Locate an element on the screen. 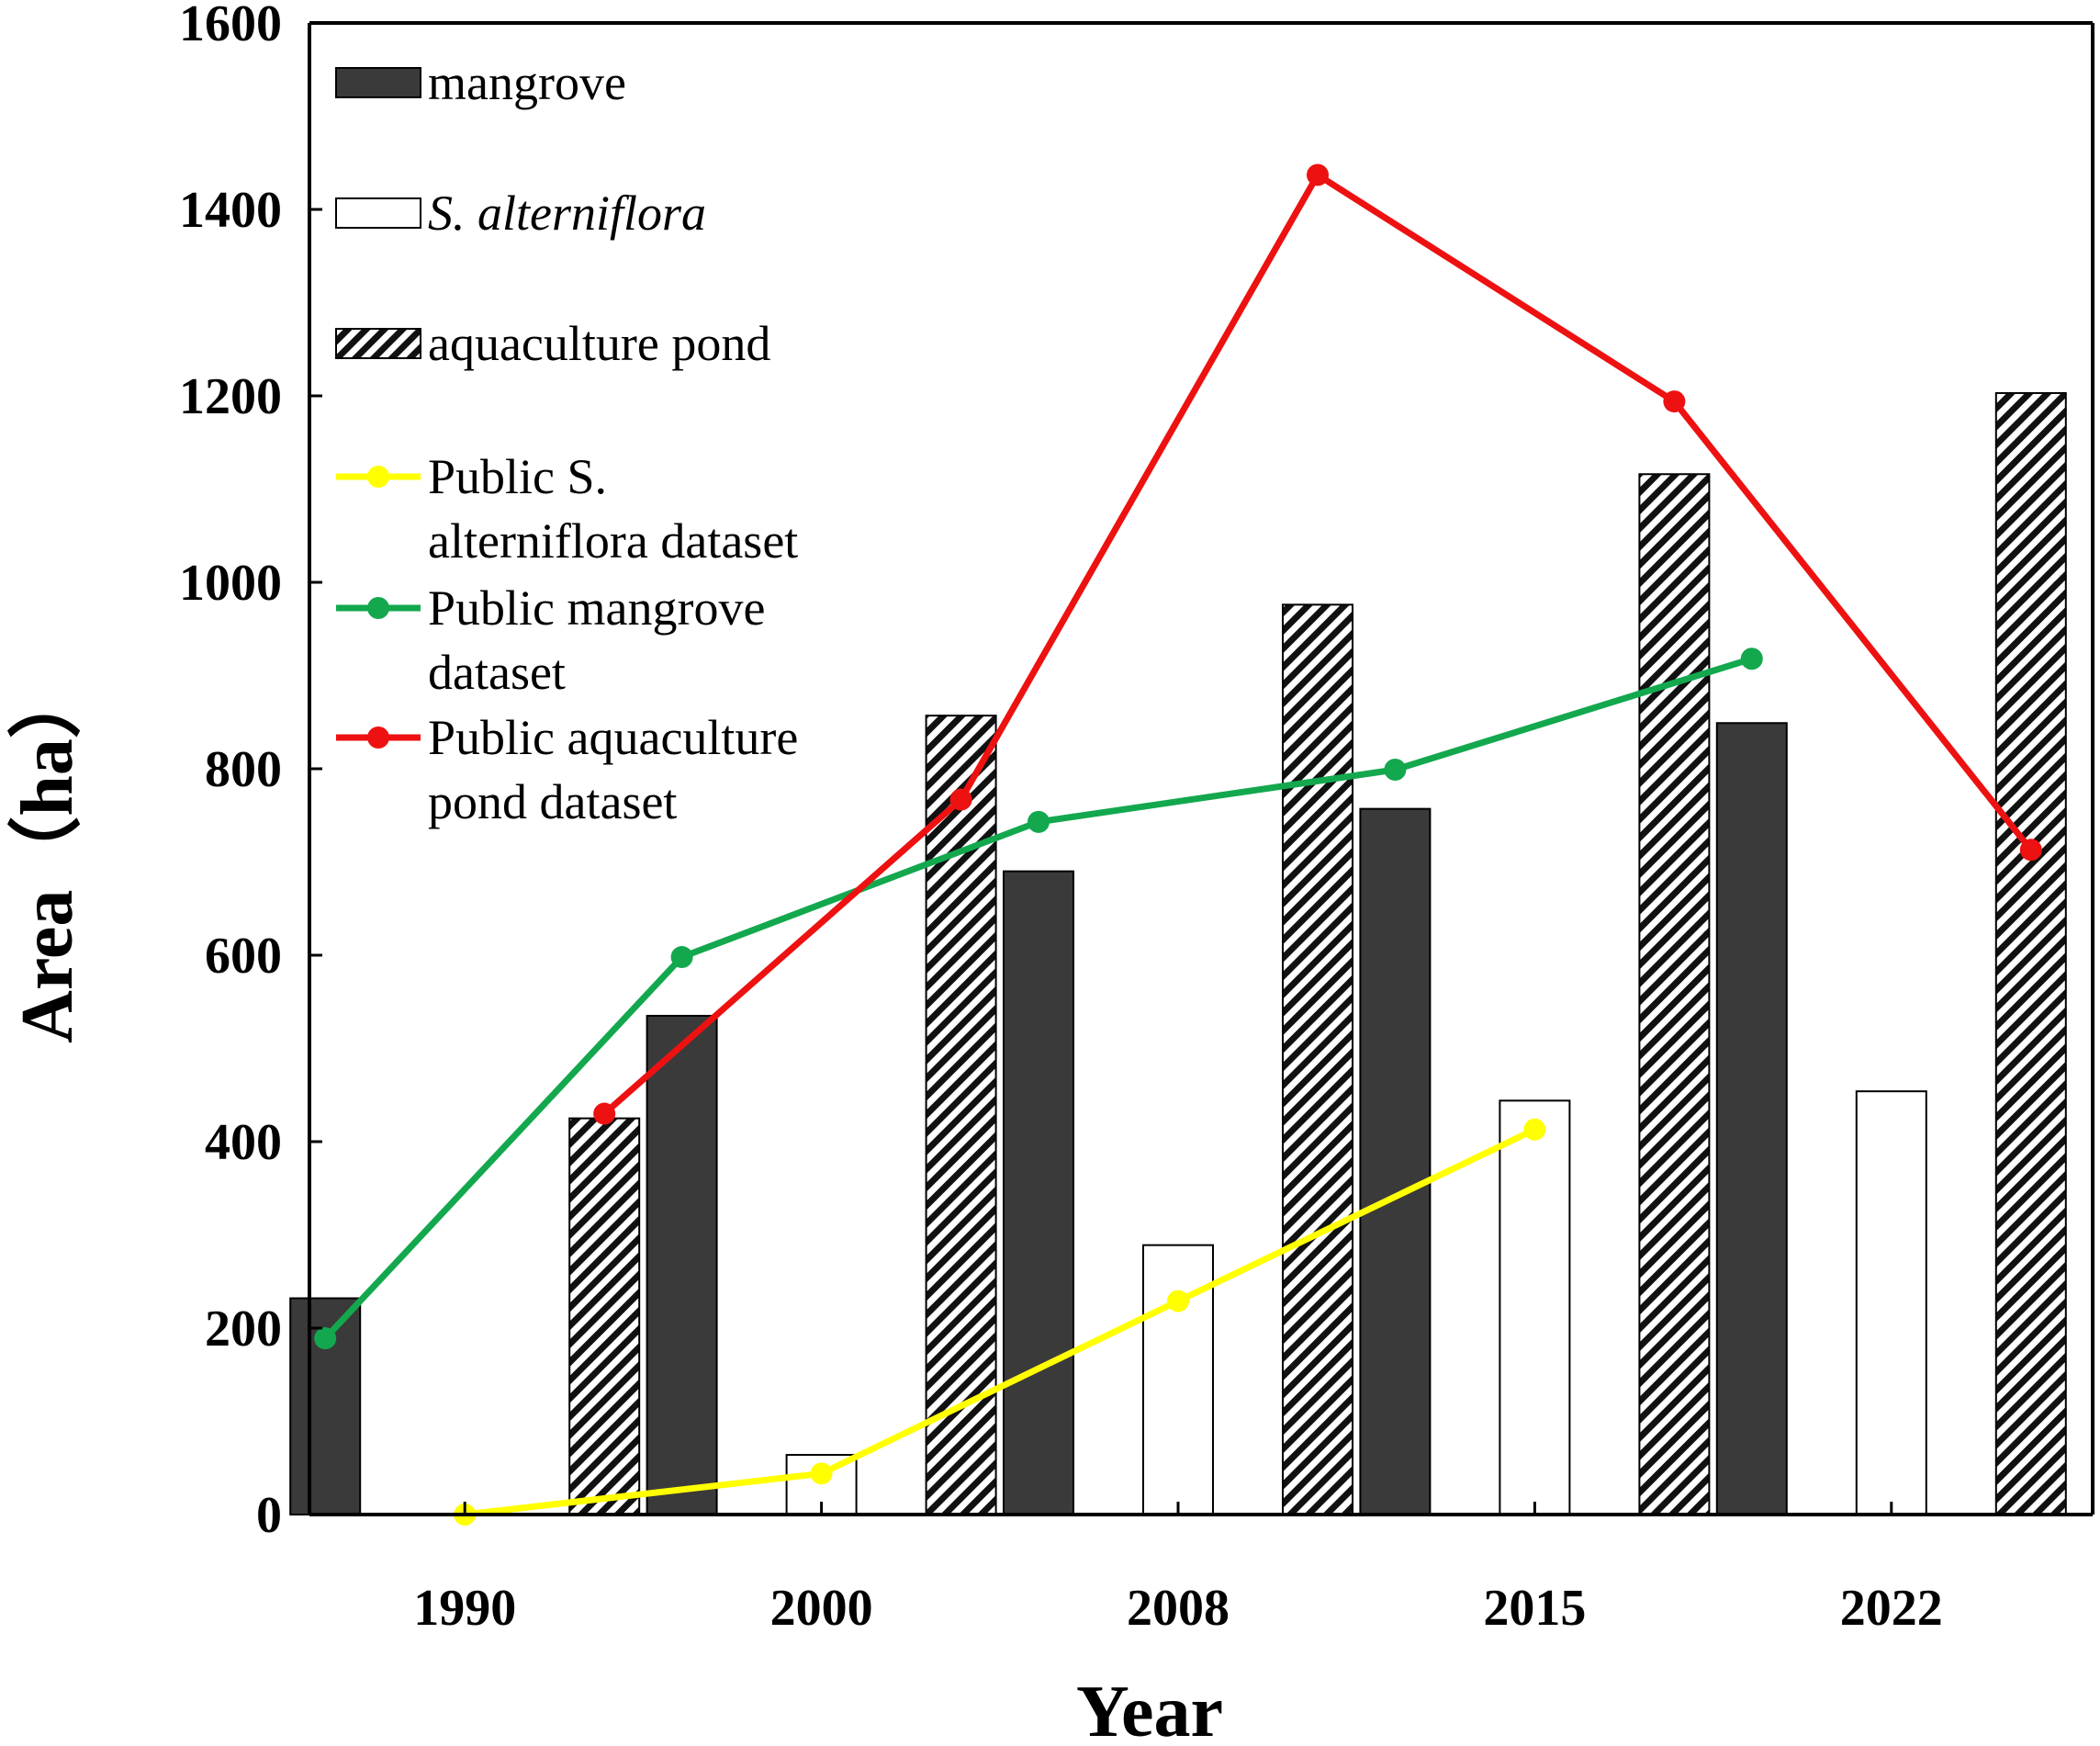 Image resolution: width=2100 pixels, height=1746 pixels. x-tick-label: 2000 is located at coordinates (821, 1608).